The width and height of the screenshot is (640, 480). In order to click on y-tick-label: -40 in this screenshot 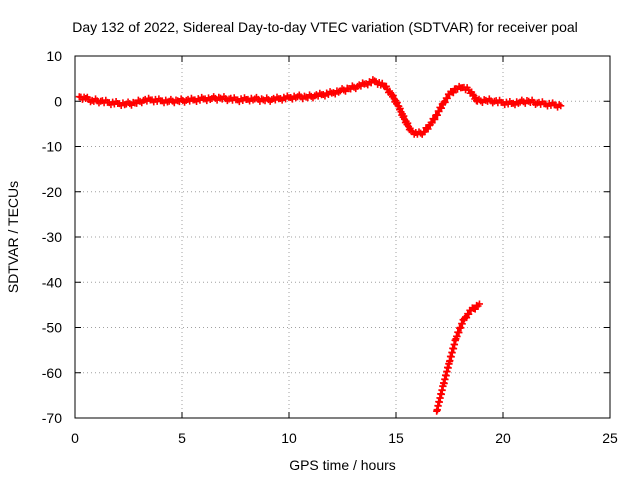, I will do `click(52, 282)`.